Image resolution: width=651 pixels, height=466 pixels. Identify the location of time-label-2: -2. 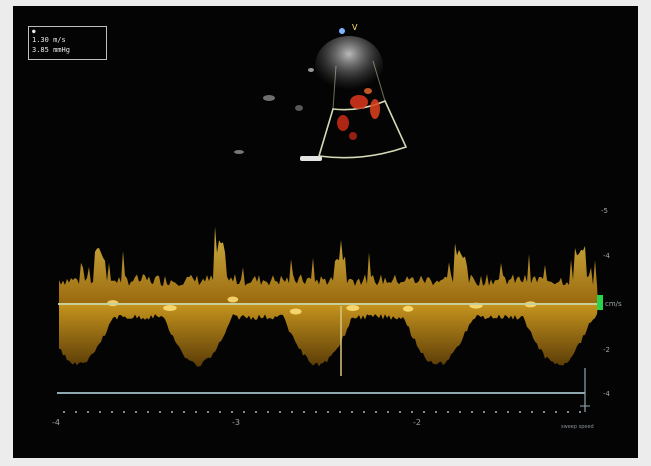
(417, 422).